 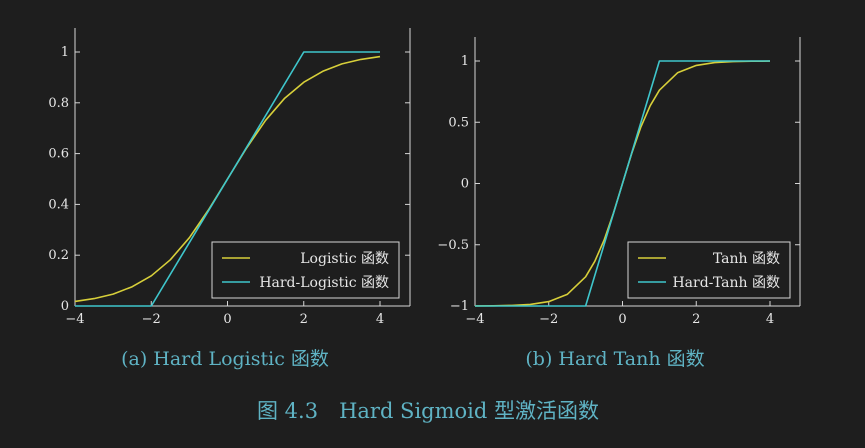 I want to click on y-tick-label: 0.6, so click(x=58, y=154).